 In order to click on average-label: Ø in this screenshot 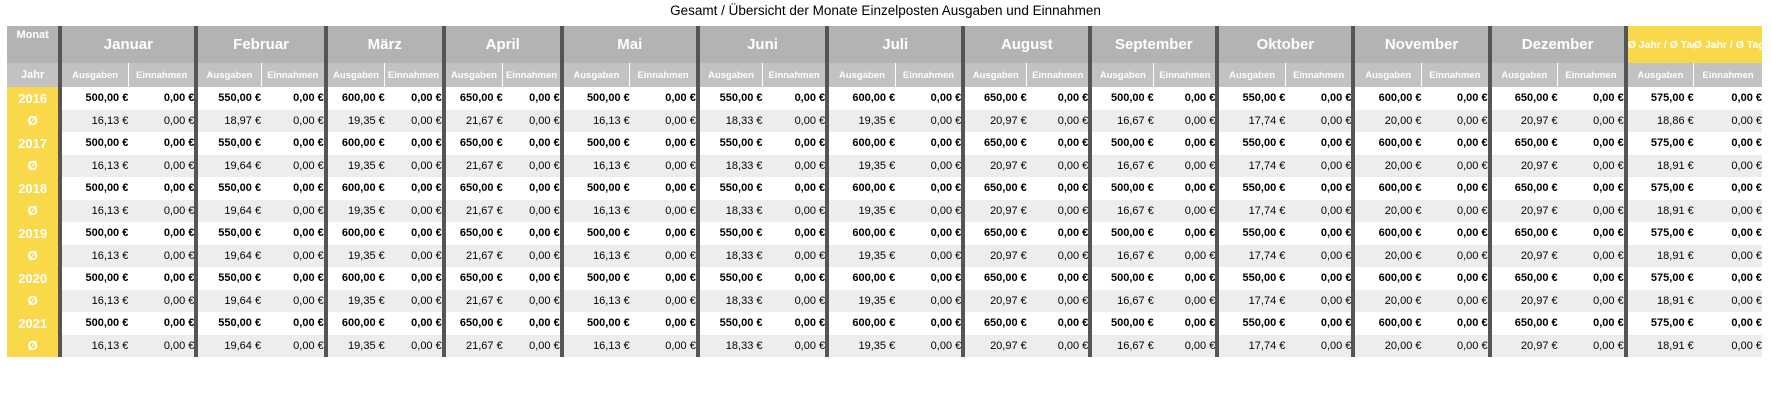, I will do `click(34, 120)`.